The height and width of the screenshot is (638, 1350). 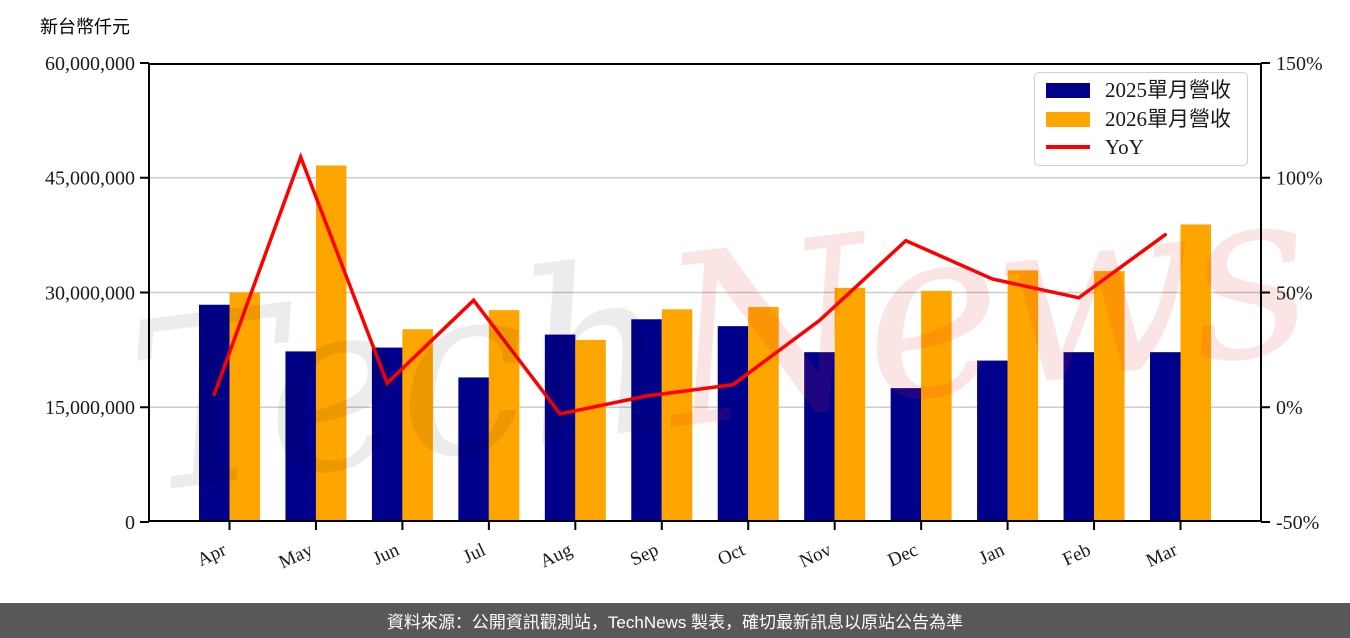 I want to click on x-tick-label-Jun: Jun, so click(x=386, y=554).